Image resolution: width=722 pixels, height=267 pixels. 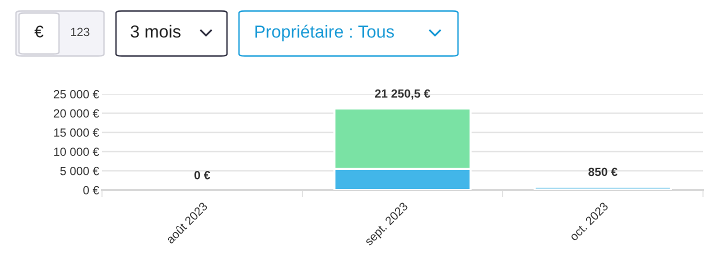 What do you see at coordinates (155, 31) in the screenshot?
I see `text: 3 mois` at bounding box center [155, 31].